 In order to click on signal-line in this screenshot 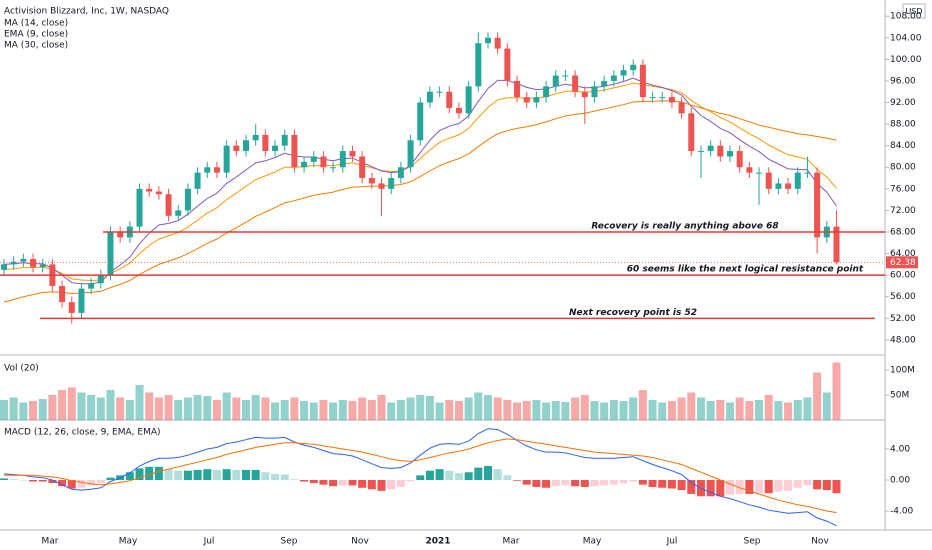, I will do `click(420, 476)`.